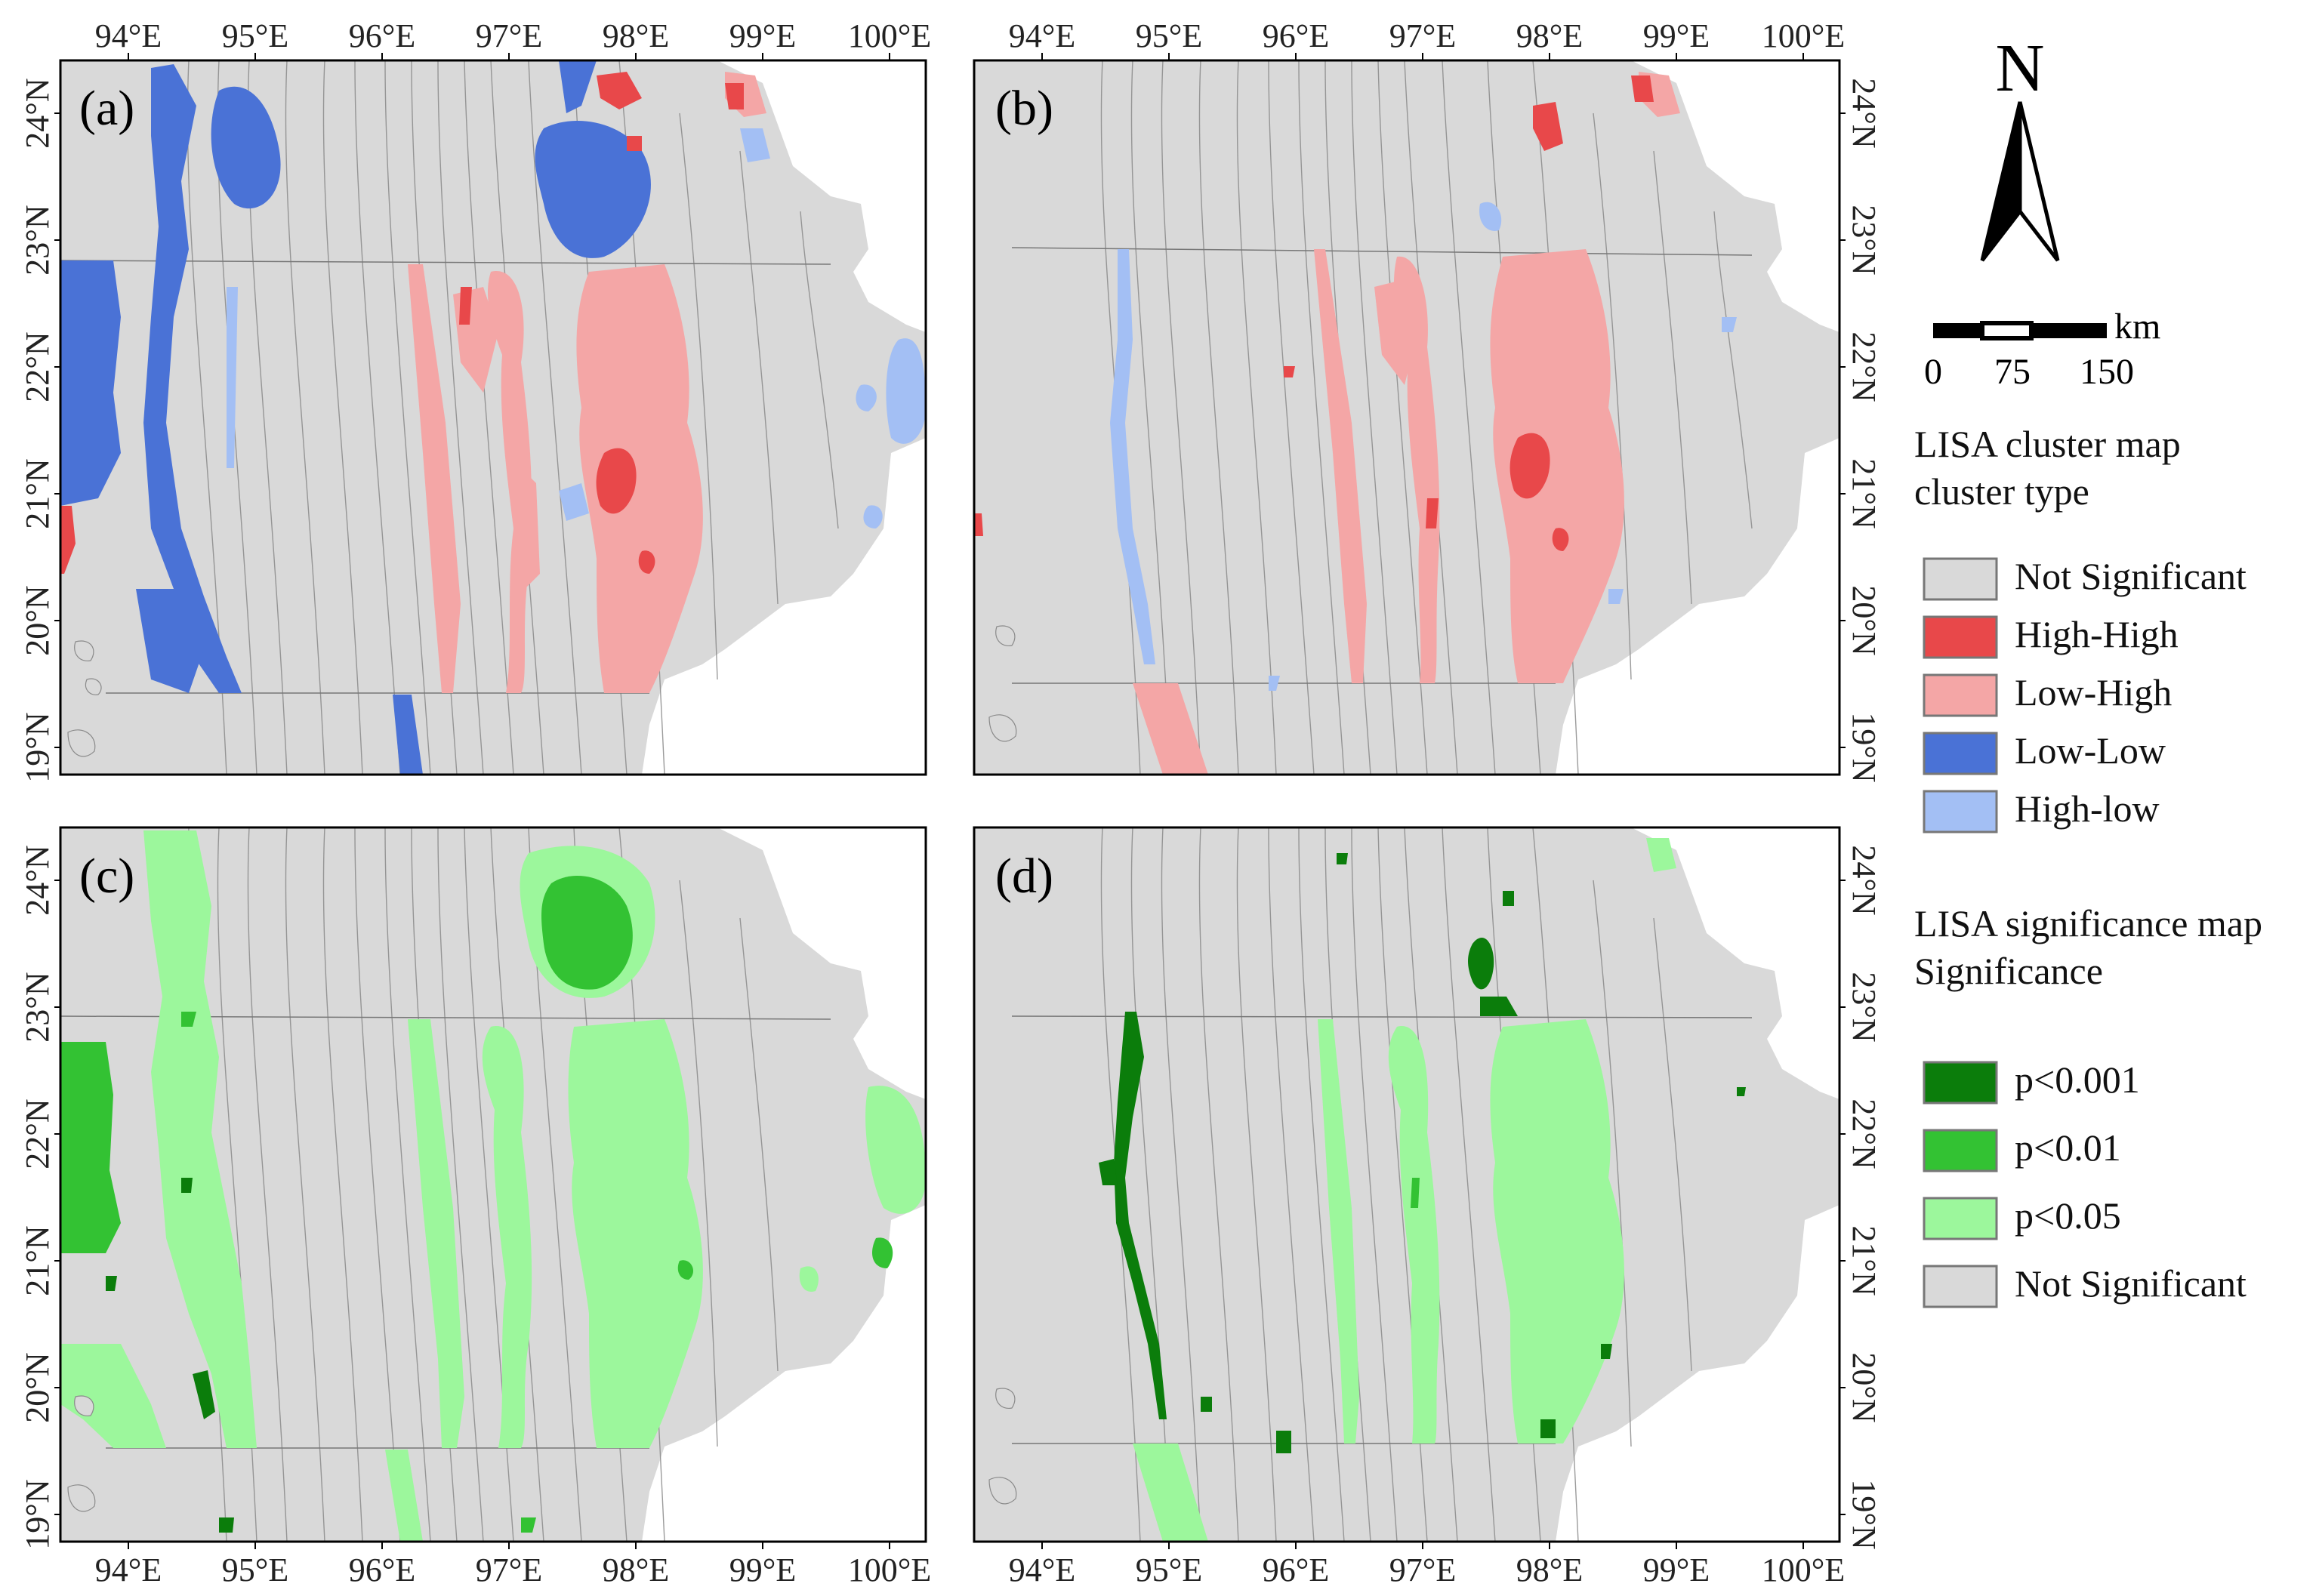 This screenshot has height=1596, width=2319. Describe the element at coordinates (2088, 923) in the screenshot. I see `legend-significance-title-1: LISA significance map` at that location.